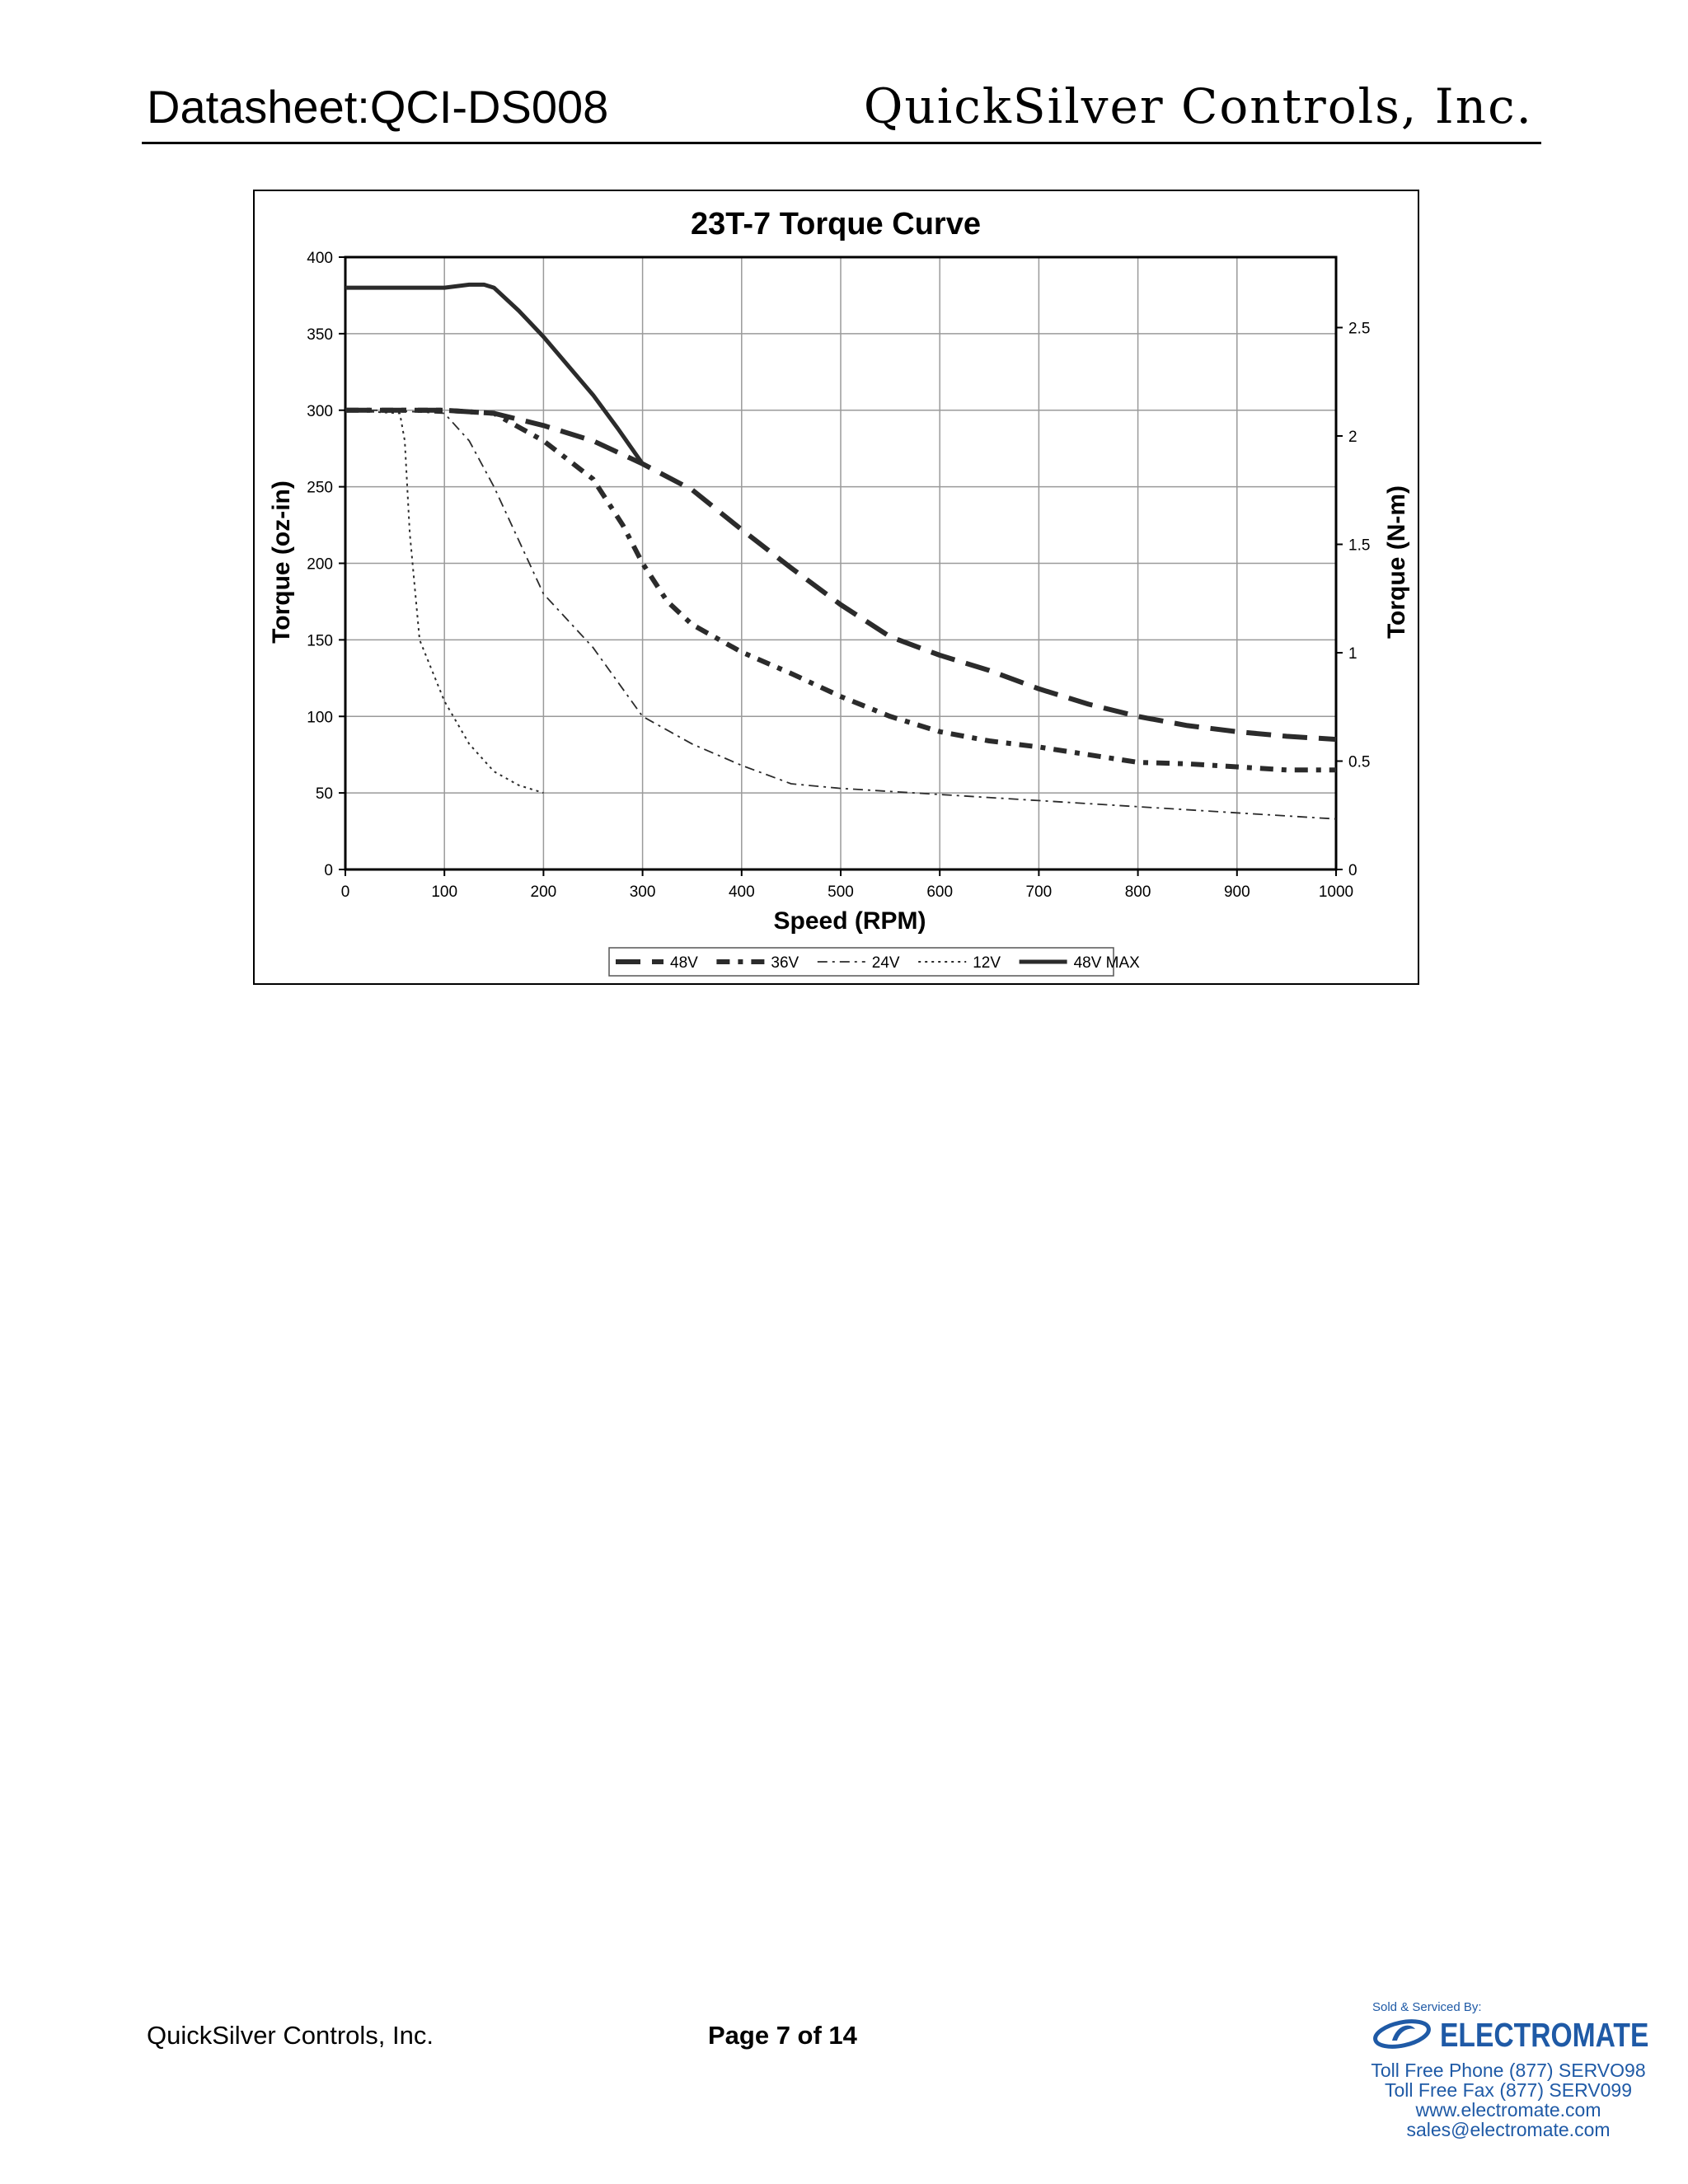  What do you see at coordinates (1402, 2034) in the screenshot?
I see `electromate-swoosh-icon` at bounding box center [1402, 2034].